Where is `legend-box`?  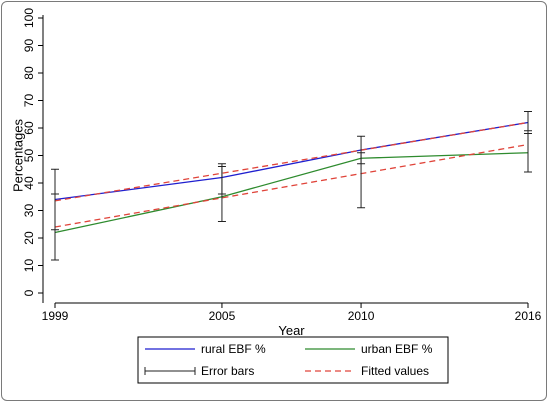 legend-box is located at coordinates (293, 360).